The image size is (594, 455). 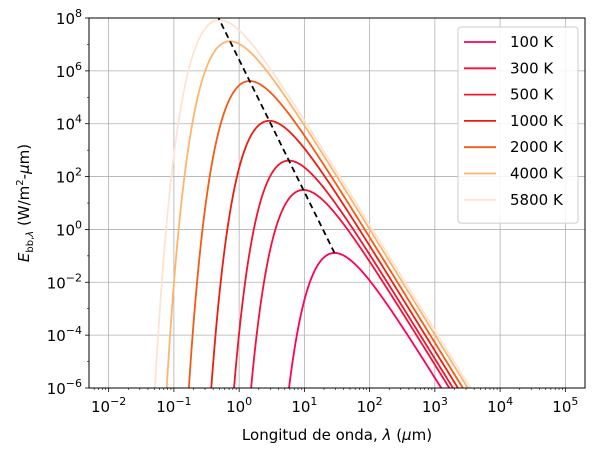 What do you see at coordinates (537, 200) in the screenshot?
I see `legend-label: 5800 K` at bounding box center [537, 200].